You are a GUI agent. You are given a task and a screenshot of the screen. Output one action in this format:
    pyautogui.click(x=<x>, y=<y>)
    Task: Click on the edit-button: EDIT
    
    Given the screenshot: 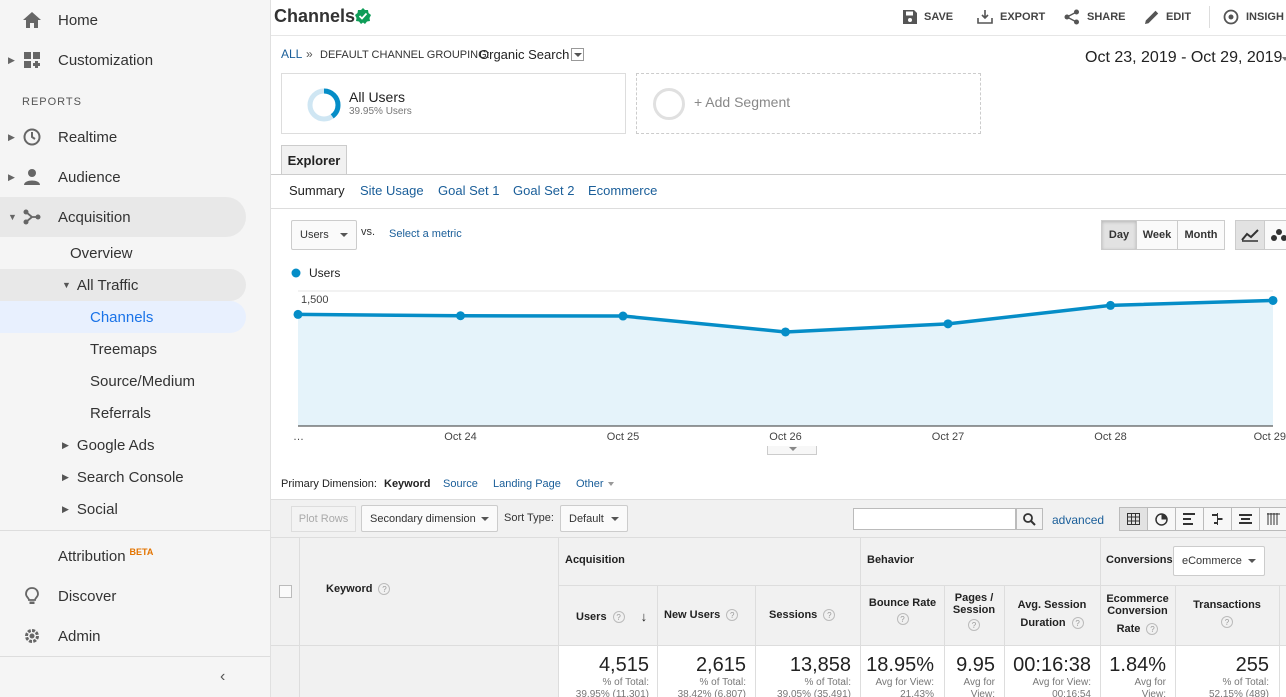 What is the action you would take?
    pyautogui.click(x=1168, y=17)
    